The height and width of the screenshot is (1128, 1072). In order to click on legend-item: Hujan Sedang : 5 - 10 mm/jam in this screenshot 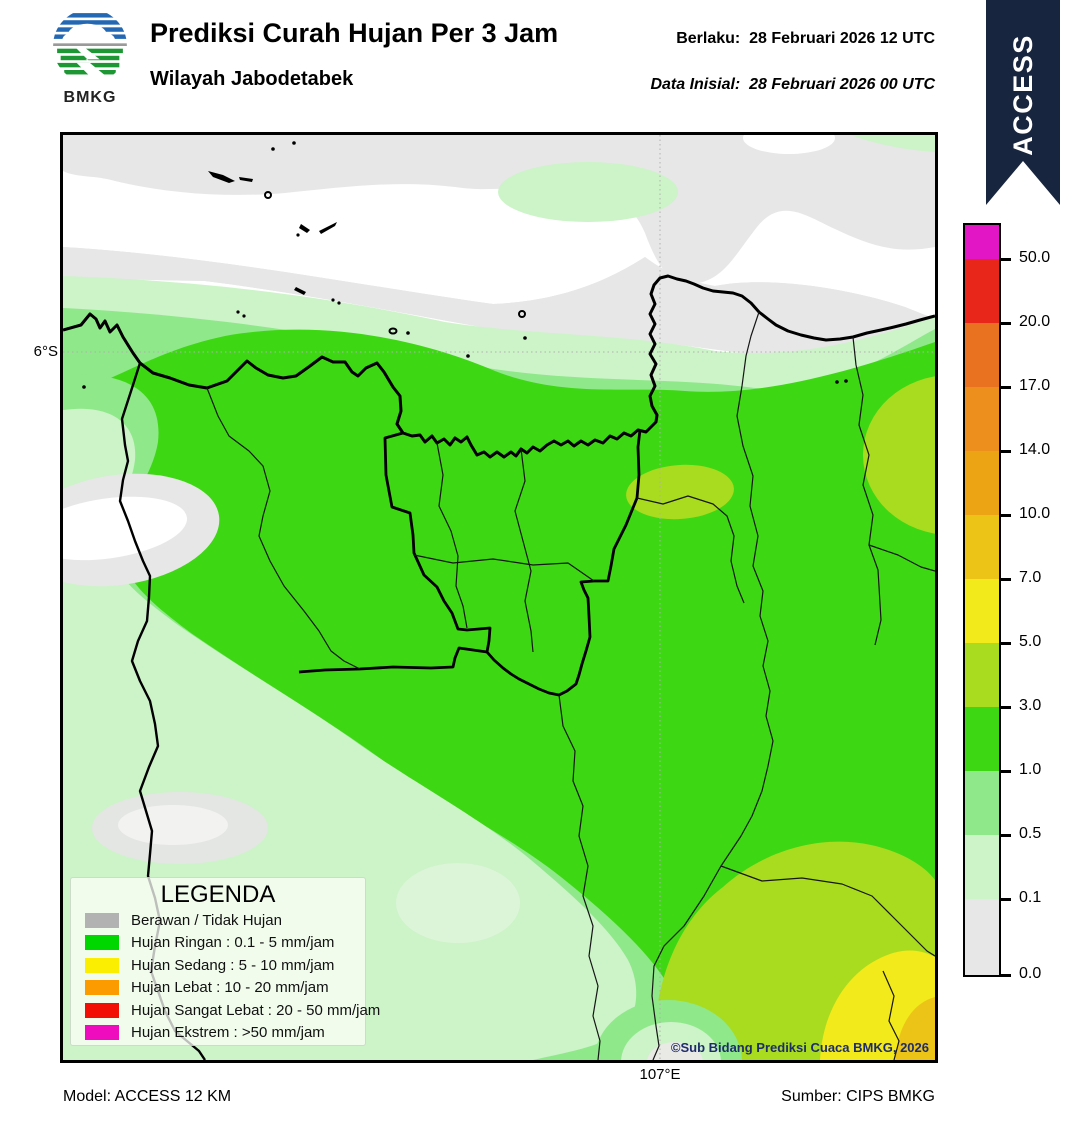, I will do `click(225, 965)`.